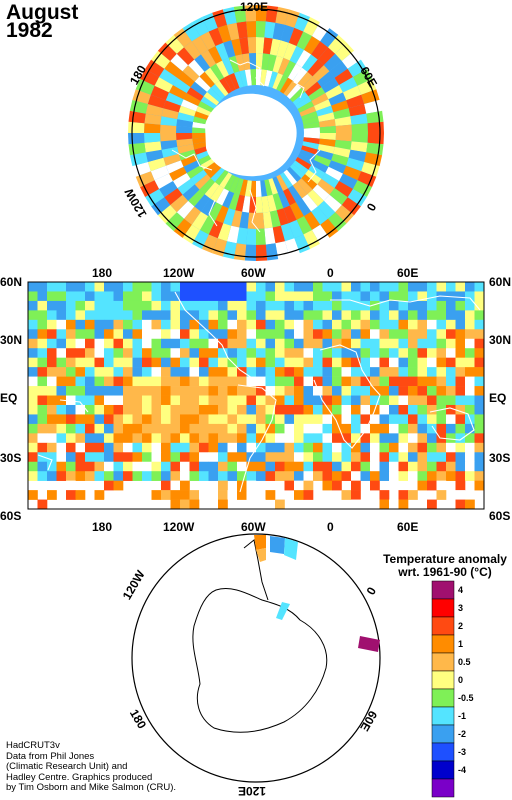  Describe the element at coordinates (254, 7) in the screenshot. I see `north-polar-label-120e: 120E` at that location.